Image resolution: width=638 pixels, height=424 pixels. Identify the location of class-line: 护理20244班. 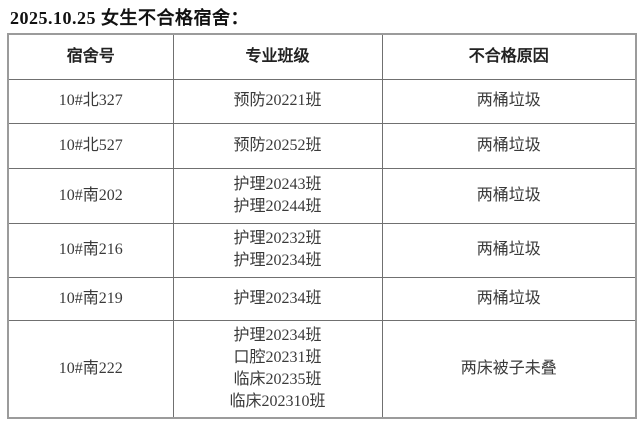
(277, 206).